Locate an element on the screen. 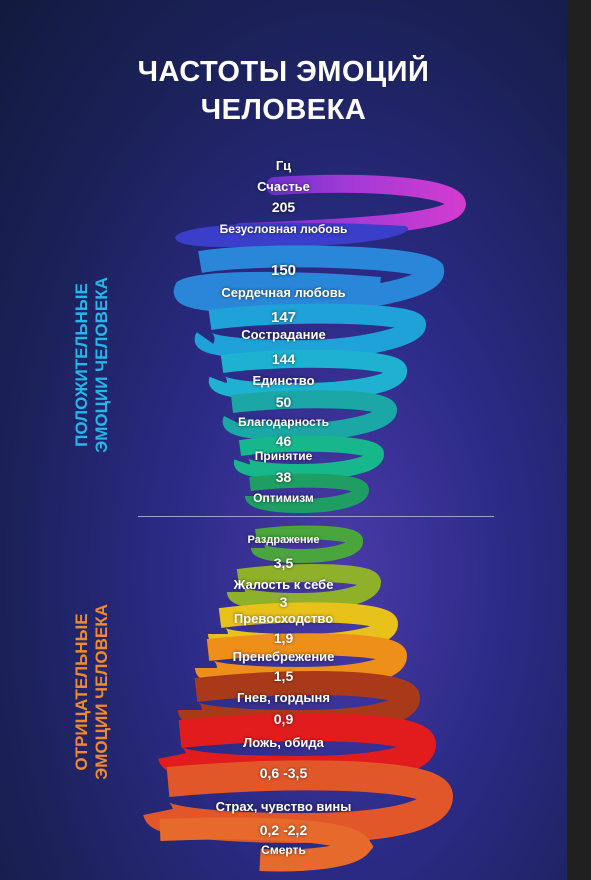 The image size is (591, 880). ribbon-band-heart-love is located at coordinates (308, 279).